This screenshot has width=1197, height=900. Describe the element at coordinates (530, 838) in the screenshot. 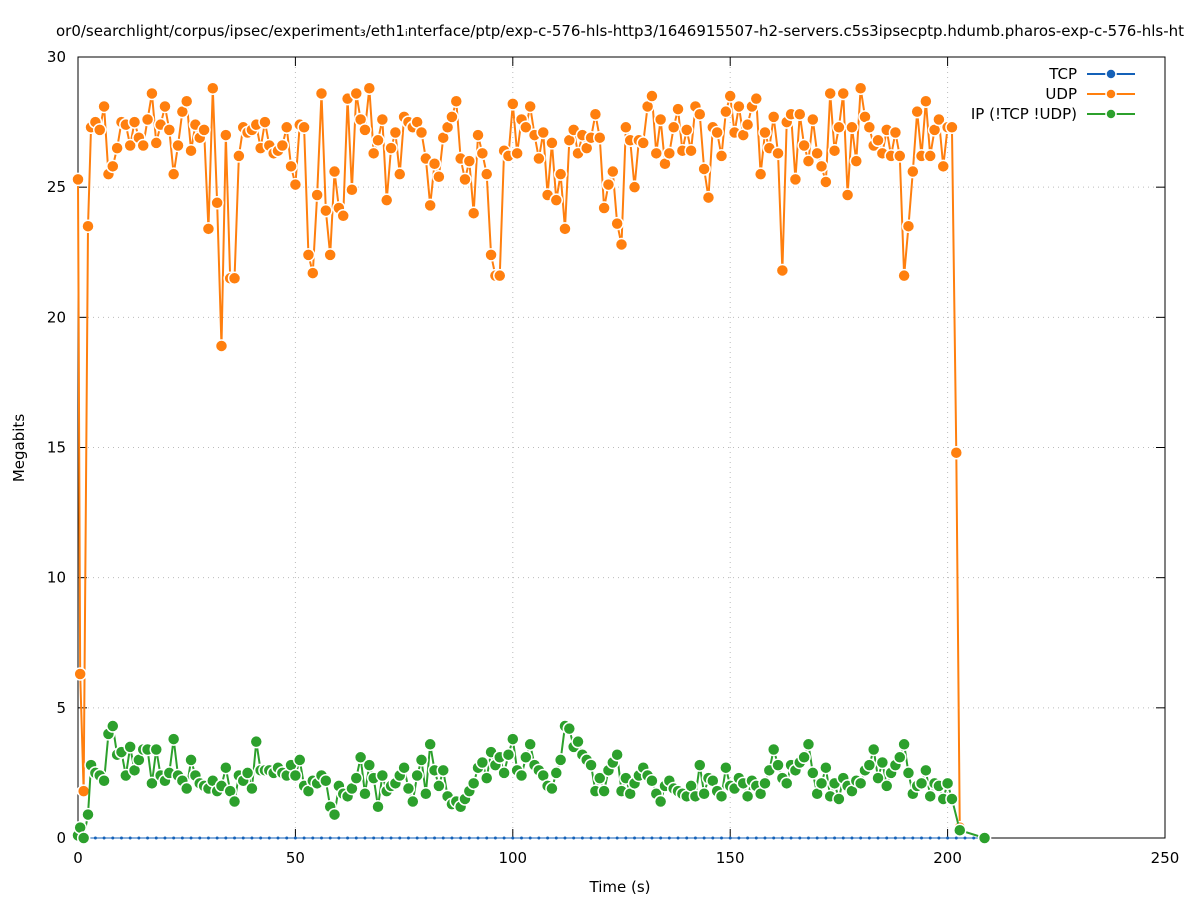

I see `series` at that location.